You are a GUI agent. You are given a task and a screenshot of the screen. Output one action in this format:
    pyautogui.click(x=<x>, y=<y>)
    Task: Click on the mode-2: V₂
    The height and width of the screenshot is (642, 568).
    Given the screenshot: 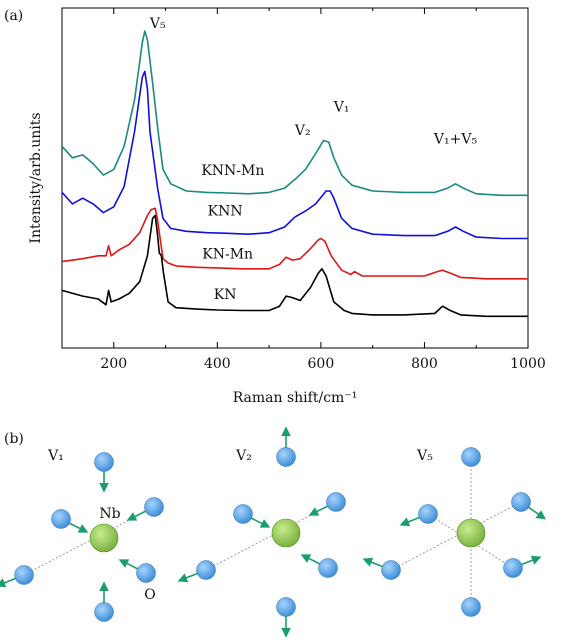 What is the action you would take?
    pyautogui.click(x=261, y=532)
    